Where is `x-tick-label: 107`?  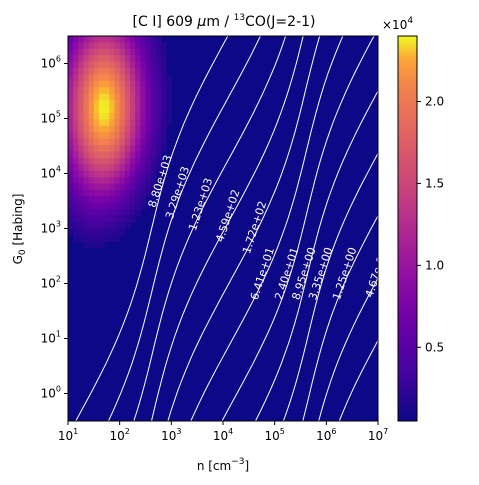
x-tick-label: 107 is located at coordinates (378, 435).